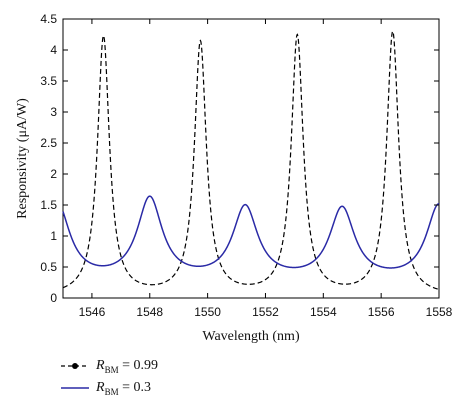 This screenshot has height=410, width=474. What do you see at coordinates (53, 174) in the screenshot?
I see `y-tick-label: 2` at bounding box center [53, 174].